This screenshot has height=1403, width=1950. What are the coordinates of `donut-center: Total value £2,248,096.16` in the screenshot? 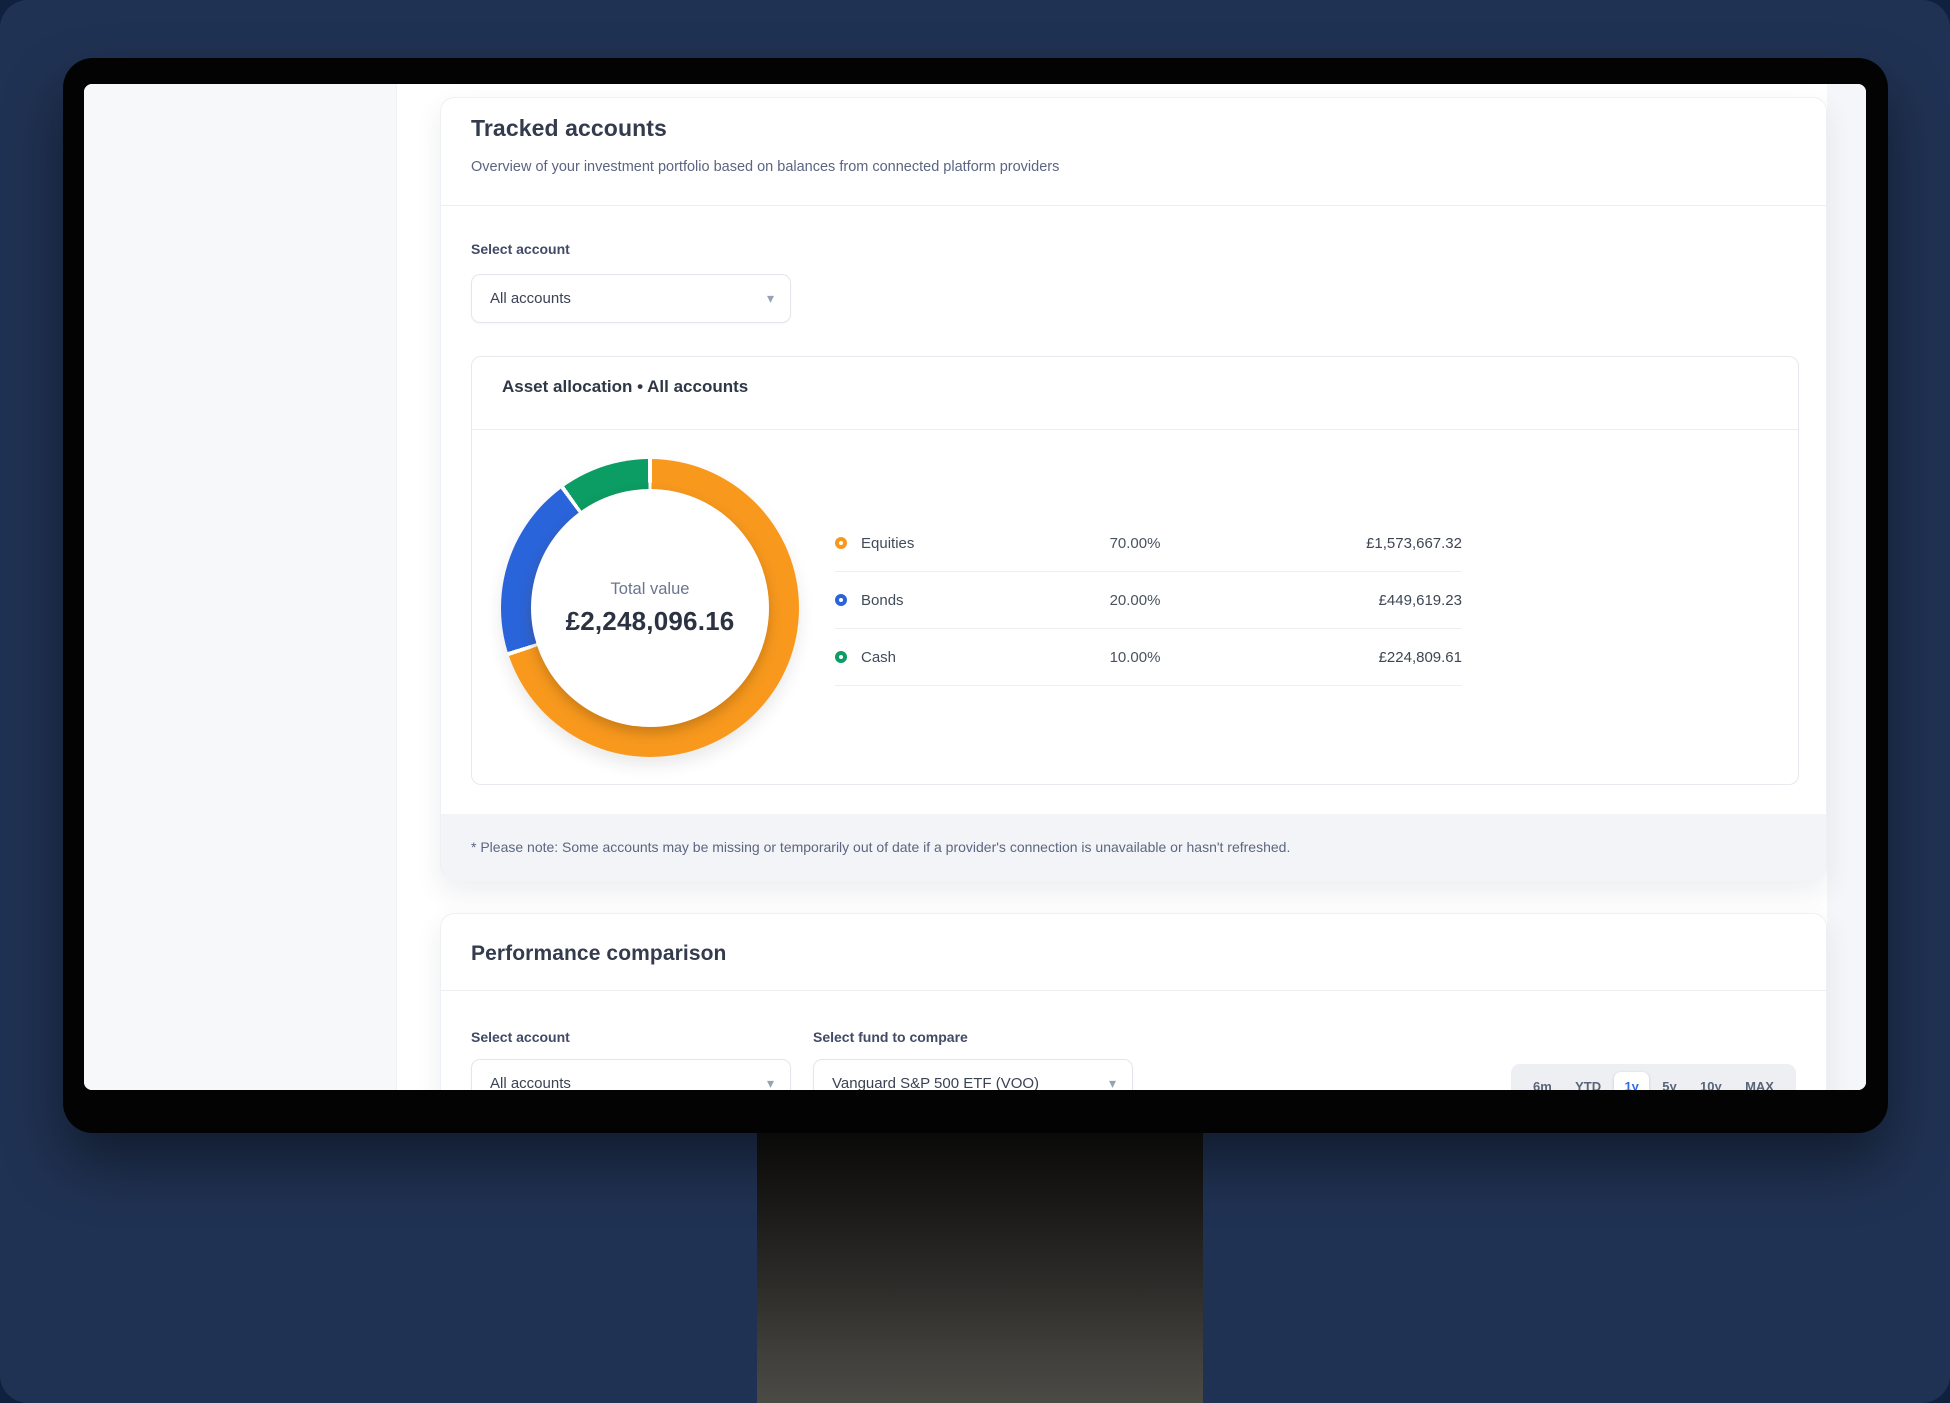 It's located at (650, 608).